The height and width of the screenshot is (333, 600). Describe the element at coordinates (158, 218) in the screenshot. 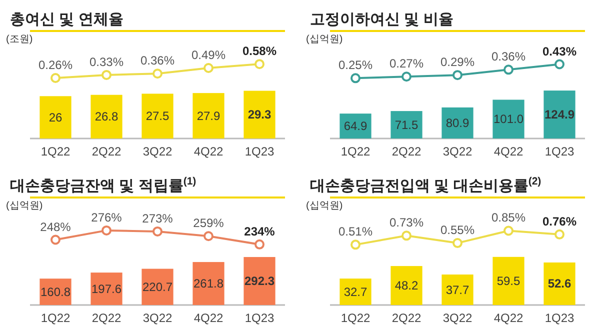

I see `data-label: 273%` at that location.